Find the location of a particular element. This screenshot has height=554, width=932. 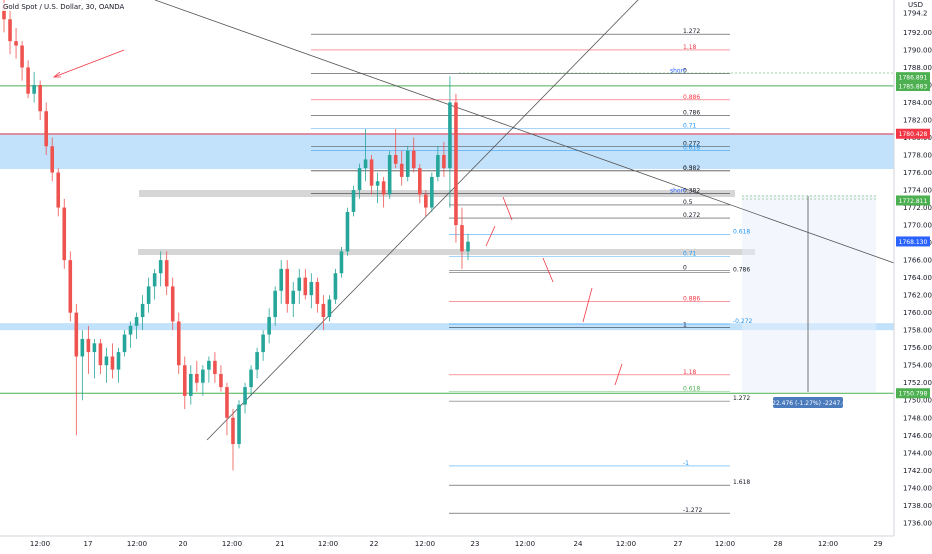

price-tick-label: 1748.000 is located at coordinates (917, 418).